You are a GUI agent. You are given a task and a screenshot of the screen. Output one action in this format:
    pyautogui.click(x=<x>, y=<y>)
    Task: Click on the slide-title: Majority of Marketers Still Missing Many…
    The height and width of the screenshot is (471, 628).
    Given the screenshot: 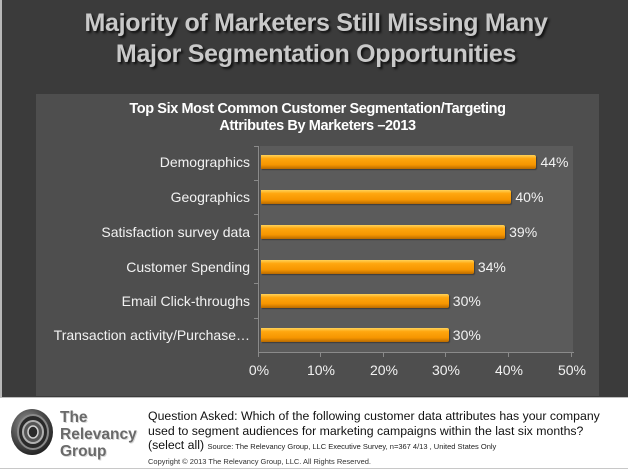 What is the action you would take?
    pyautogui.click(x=315, y=39)
    